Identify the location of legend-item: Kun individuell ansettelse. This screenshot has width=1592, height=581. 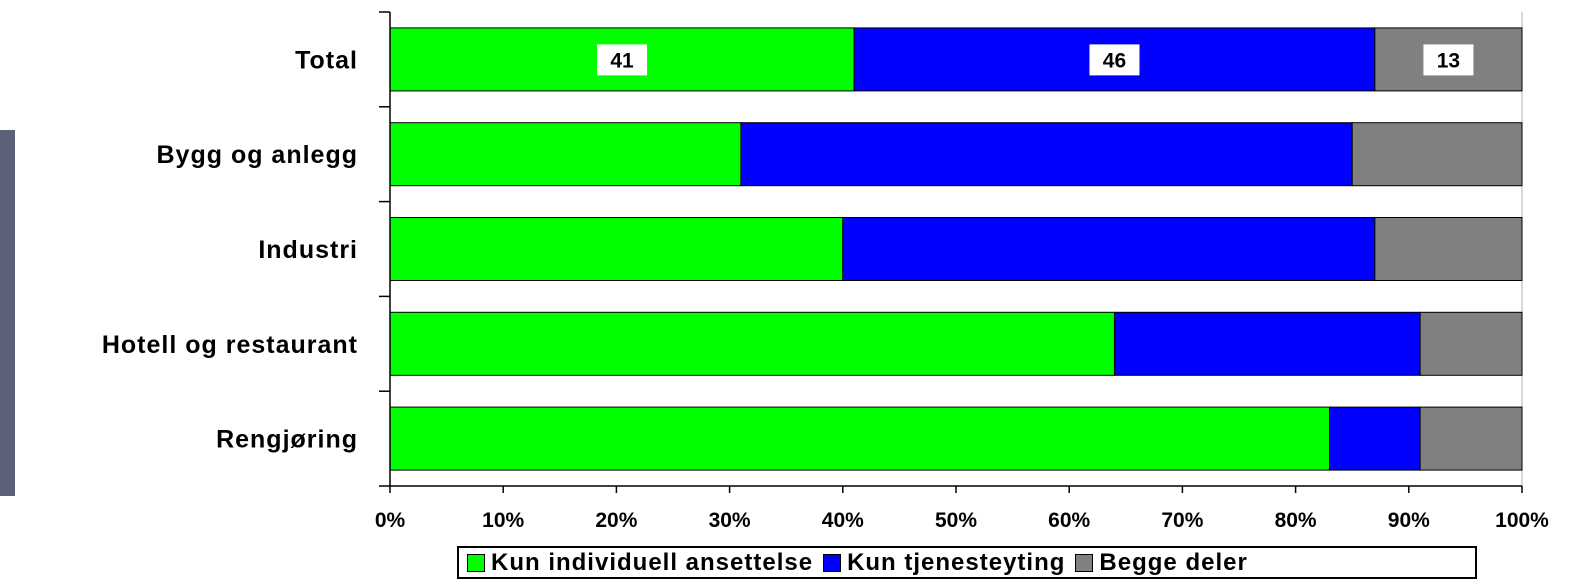
(640, 563).